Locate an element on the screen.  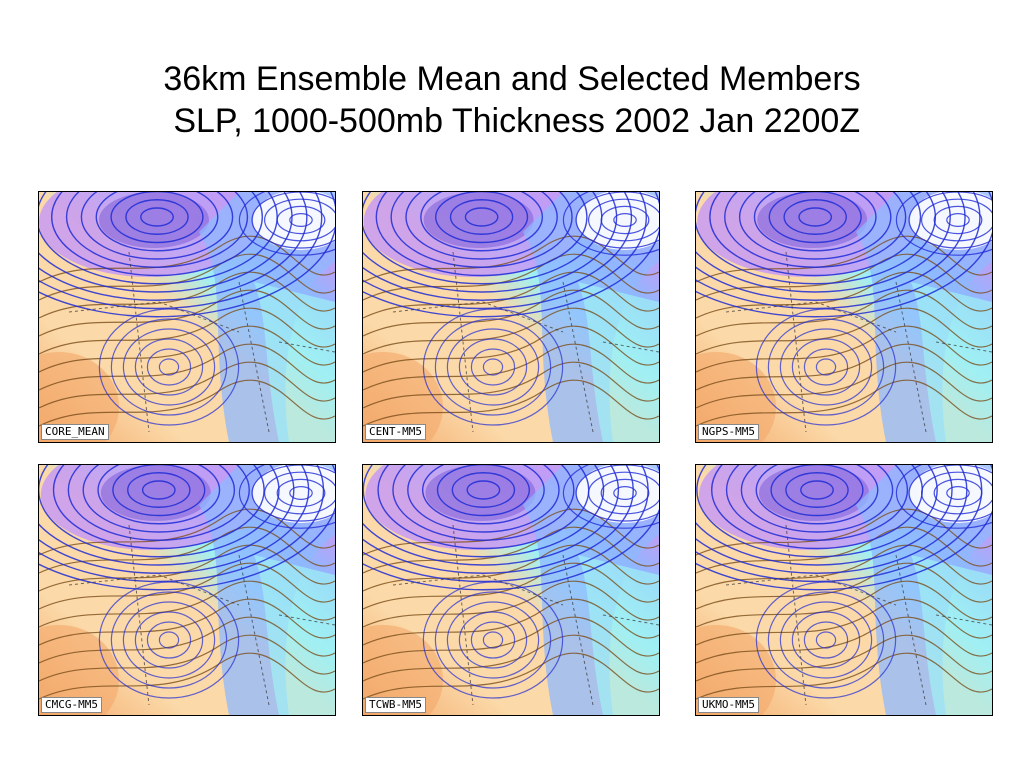
map-image-ngps-mm5 is located at coordinates (844, 317).